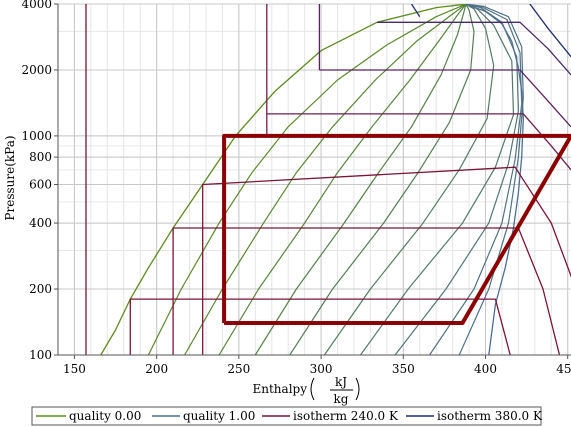 This screenshot has height=427, width=571. I want to click on x-axis-label: Enthalpy, so click(280, 389).